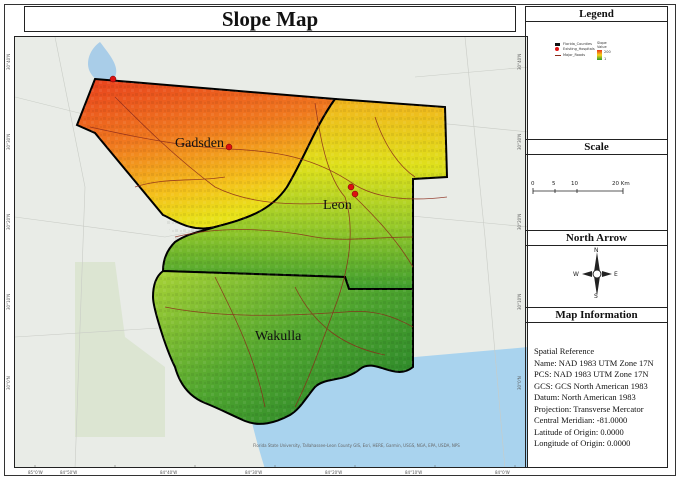  What do you see at coordinates (533, 184) in the screenshot?
I see `scale-tick-0: 0` at bounding box center [533, 184].